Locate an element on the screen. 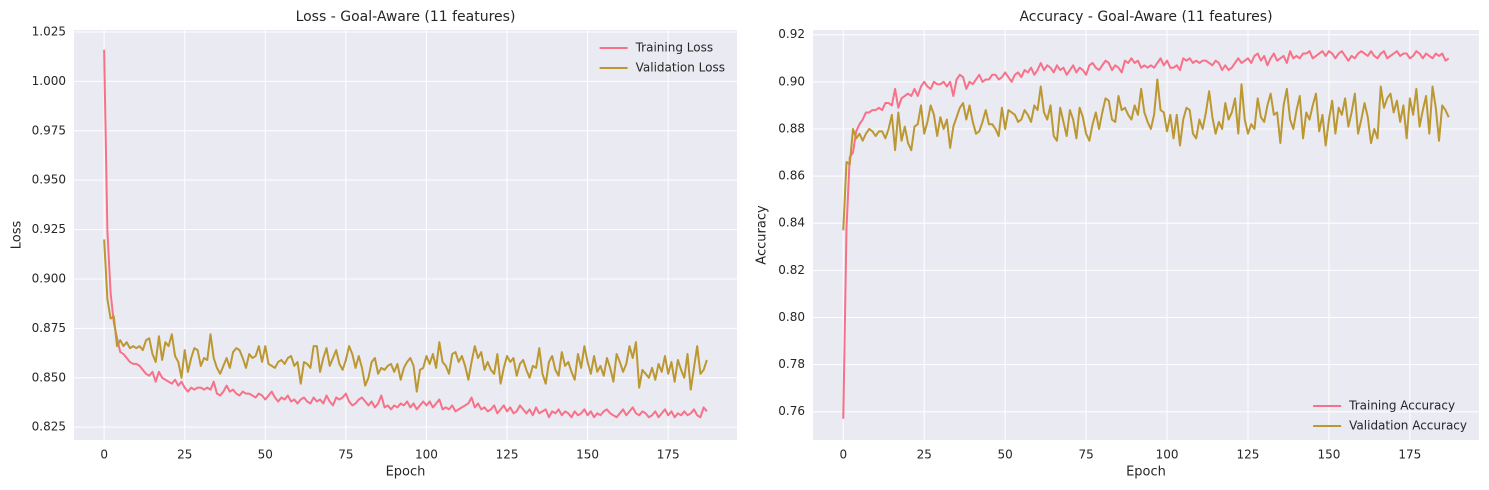 Image resolution: width=1489 pixels, height=490 pixels. y-tick-label: 0.84 is located at coordinates (791, 223).